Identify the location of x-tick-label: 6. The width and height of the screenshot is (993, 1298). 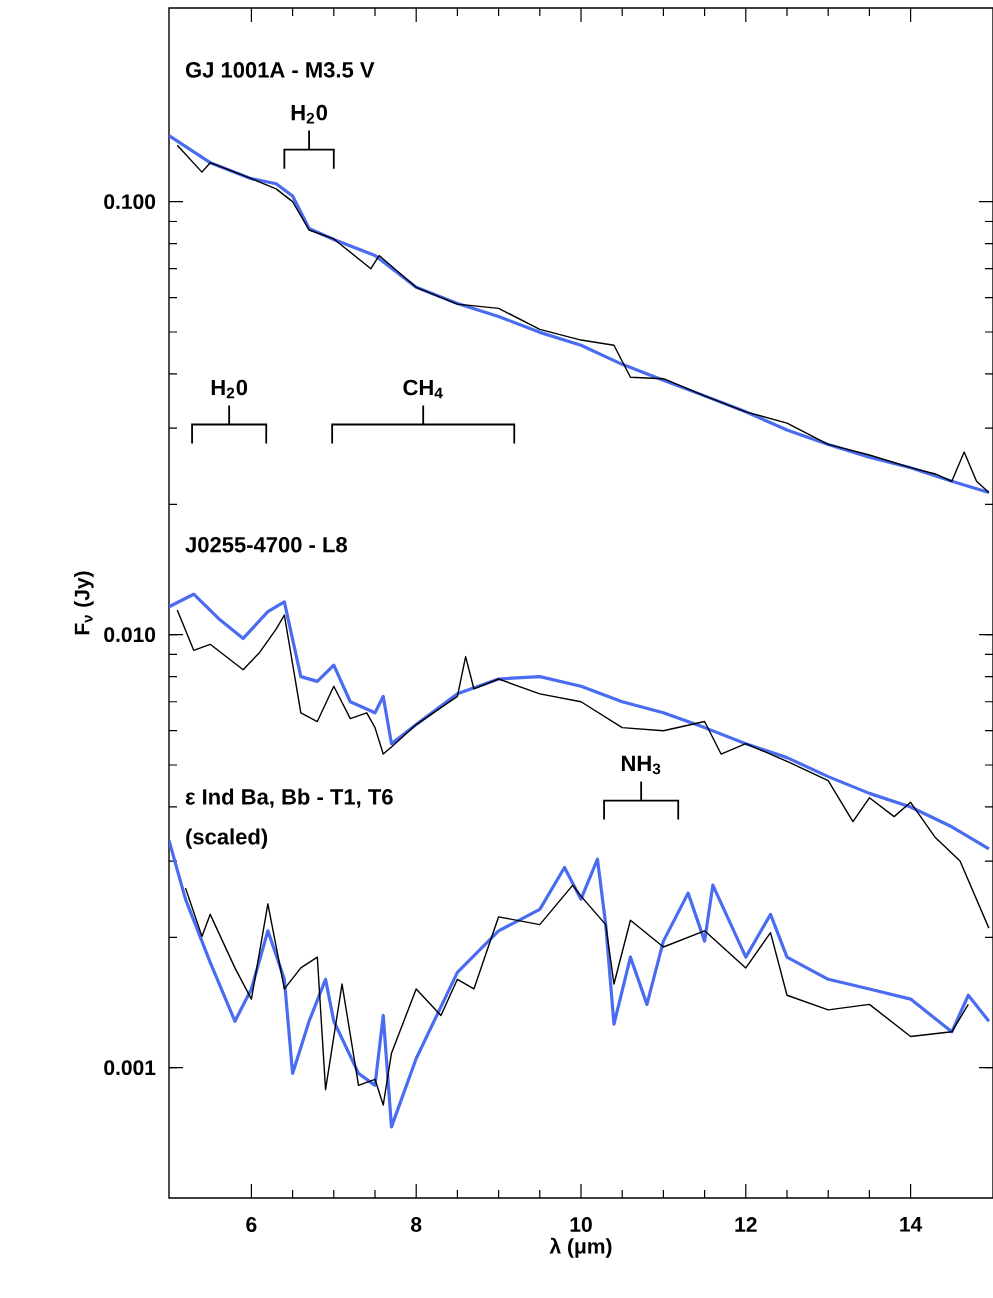
(251, 1224).